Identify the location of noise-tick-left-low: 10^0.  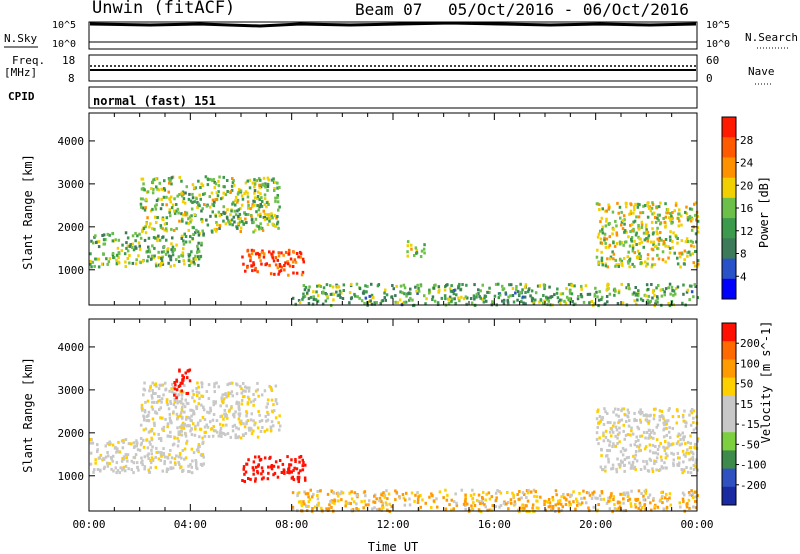
(64, 44).